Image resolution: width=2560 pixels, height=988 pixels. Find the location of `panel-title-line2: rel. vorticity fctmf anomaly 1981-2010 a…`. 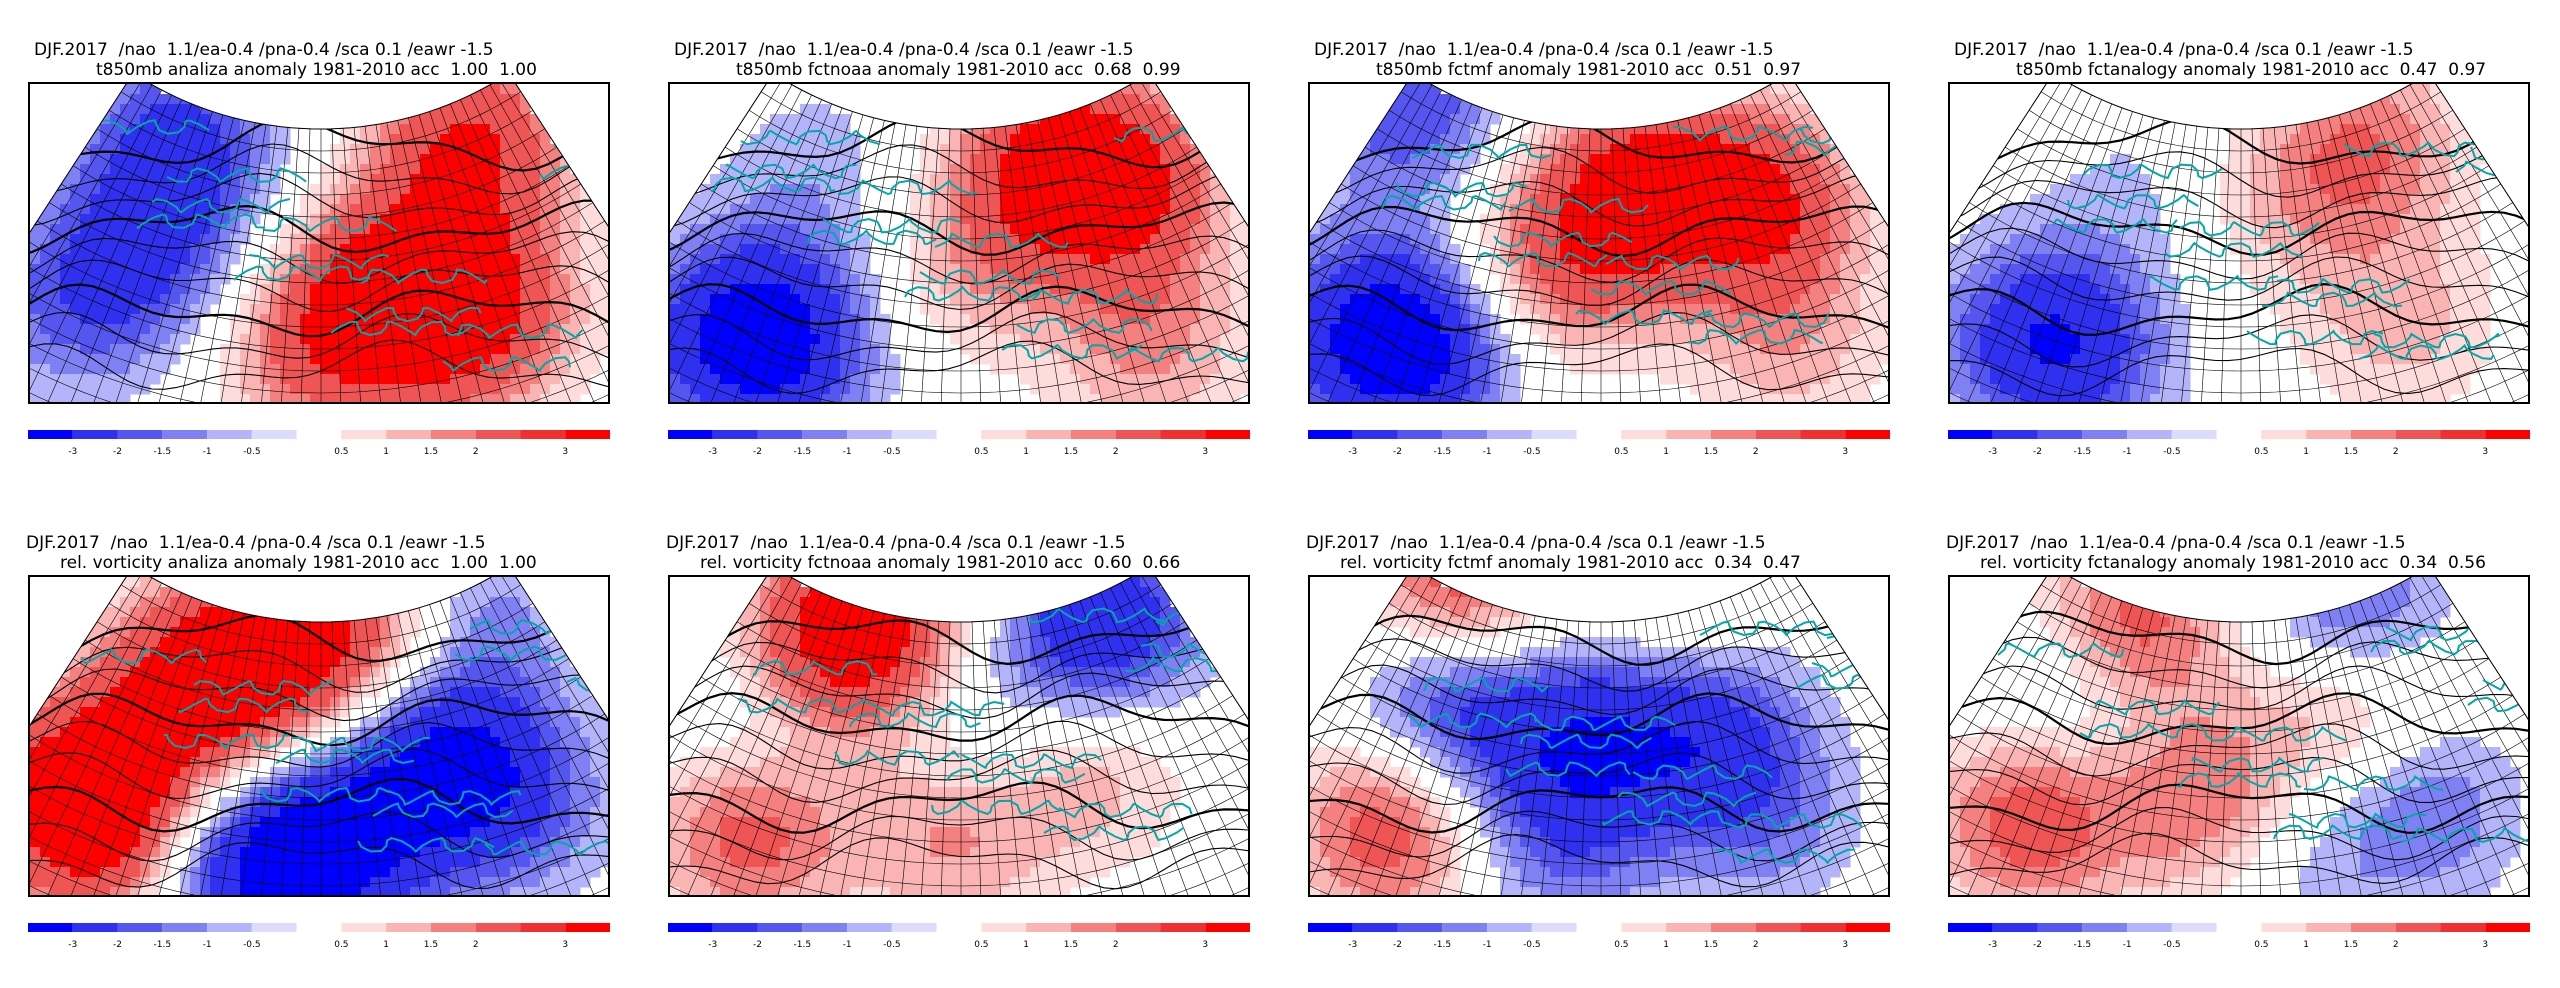

panel-title-line2: rel. vorticity fctmf anomaly 1981-2010 a… is located at coordinates (1570, 563).